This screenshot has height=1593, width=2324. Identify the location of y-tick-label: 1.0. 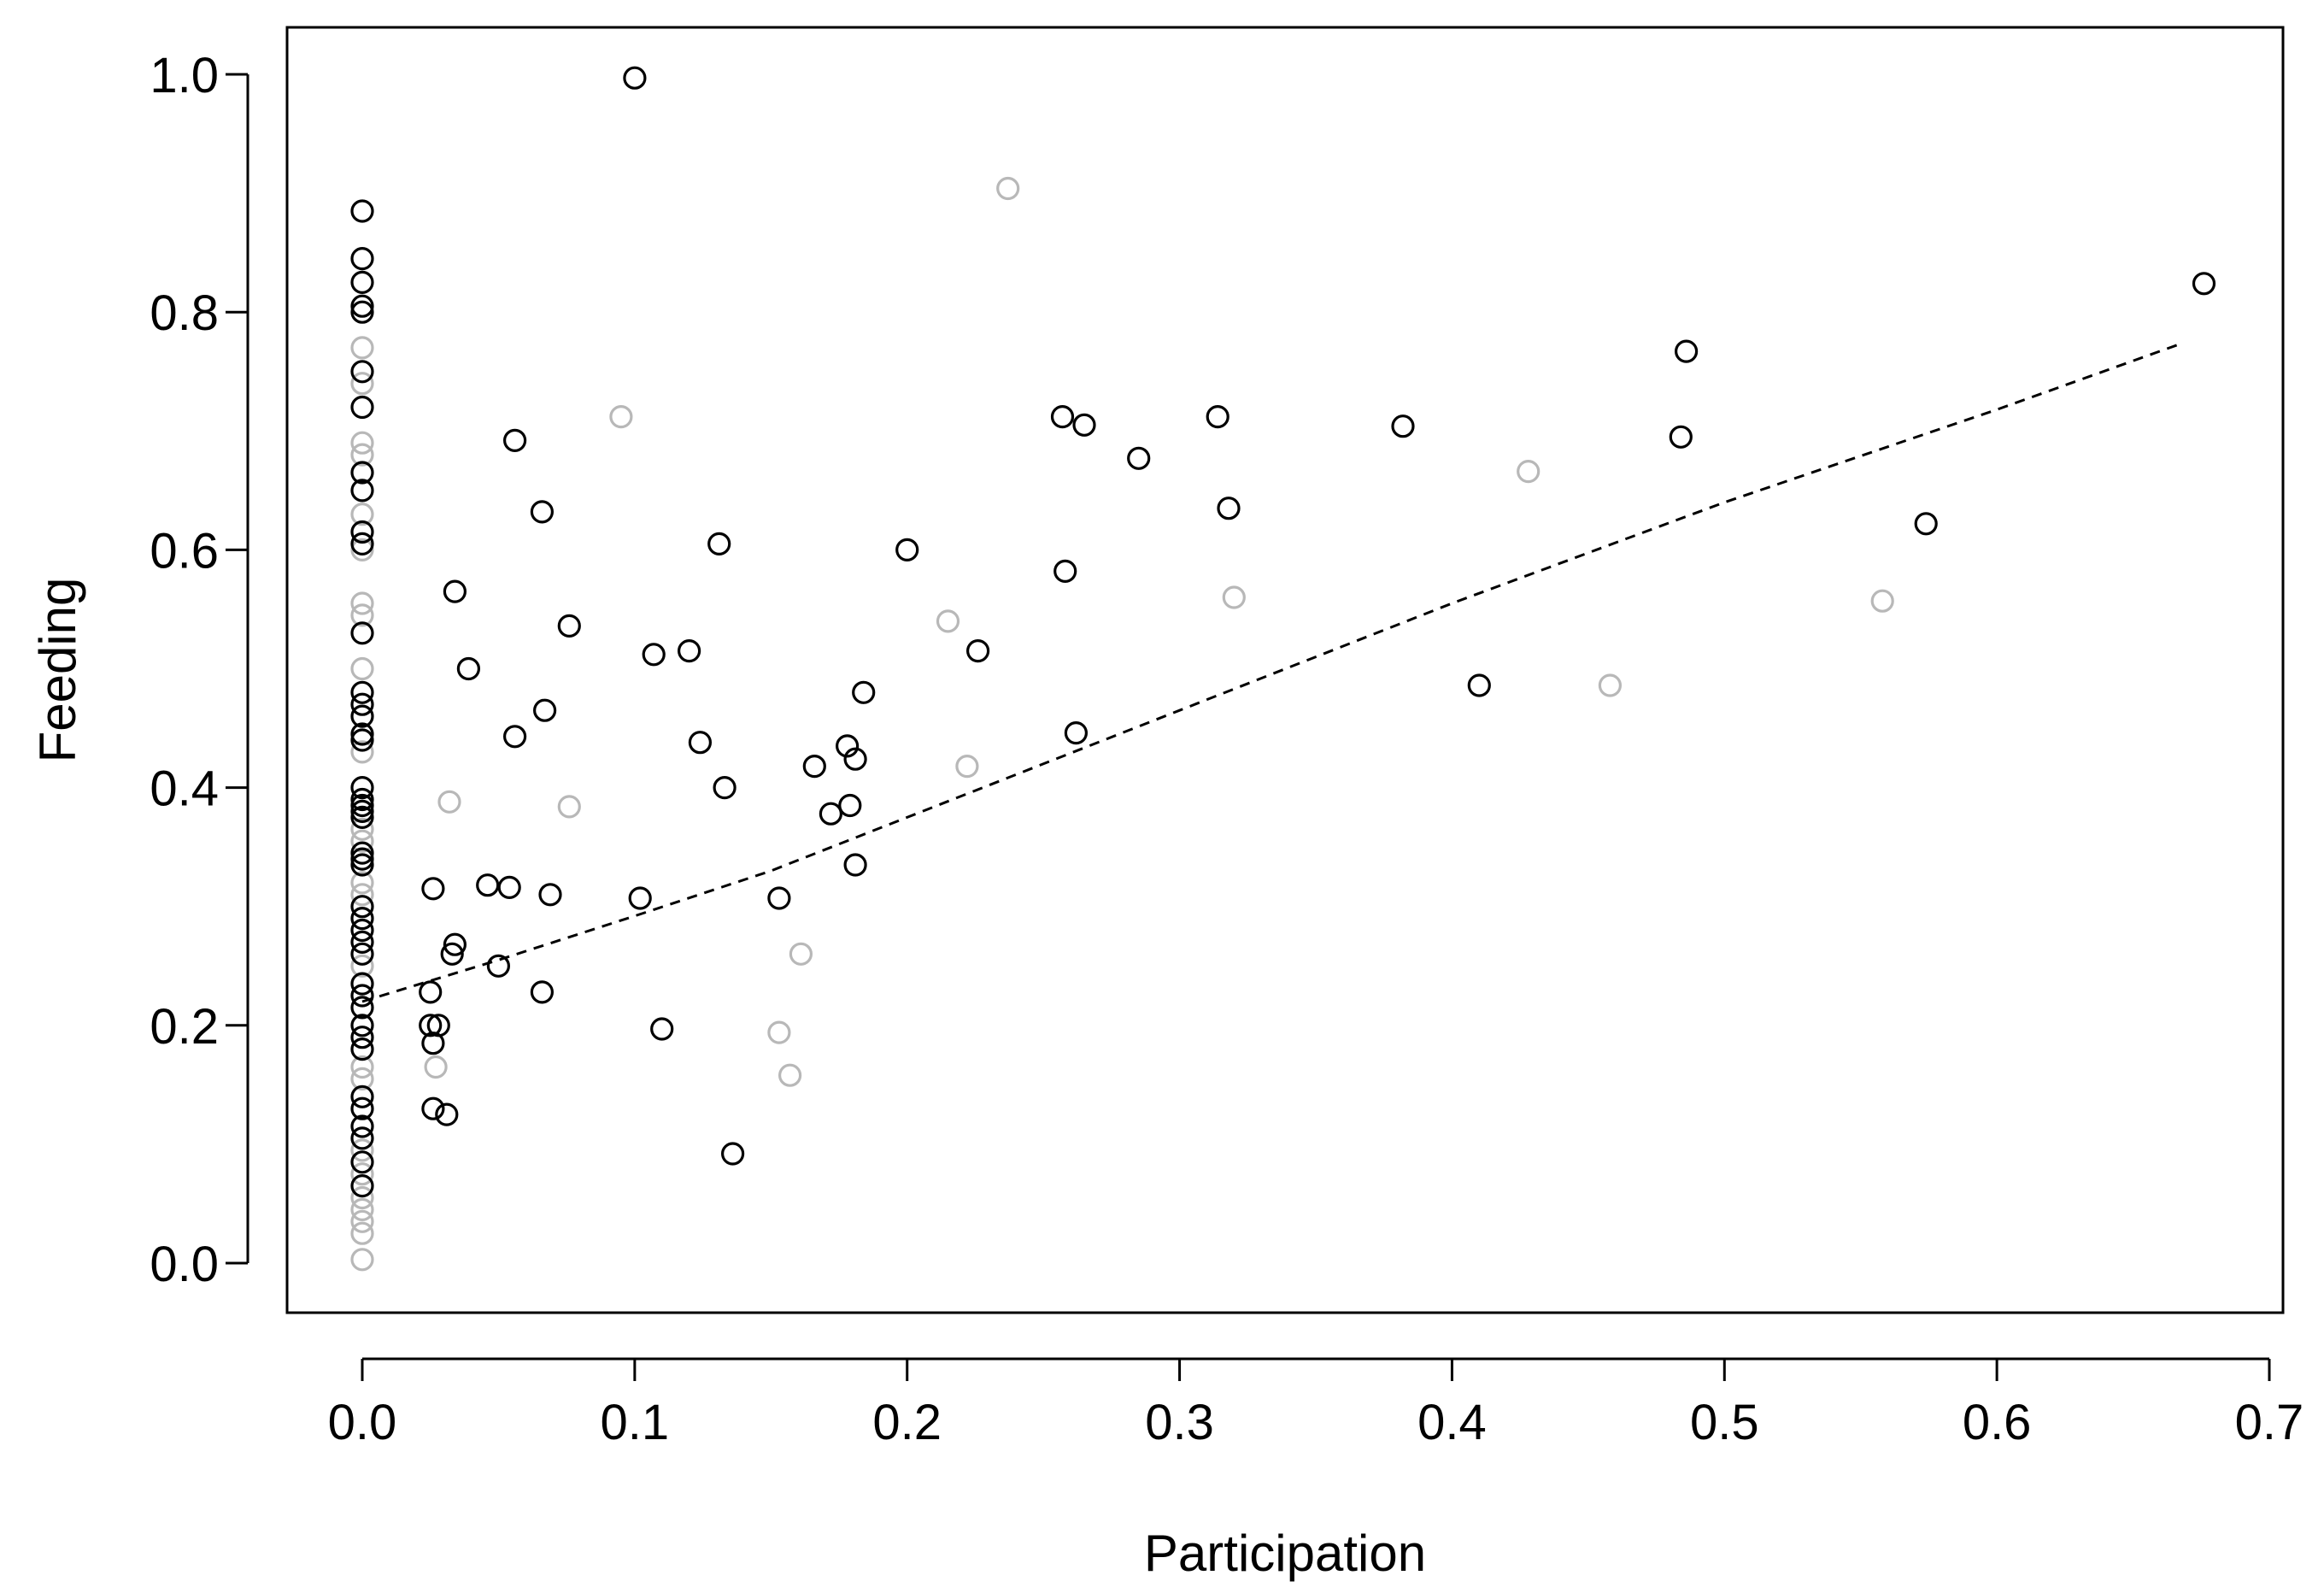
(184, 75).